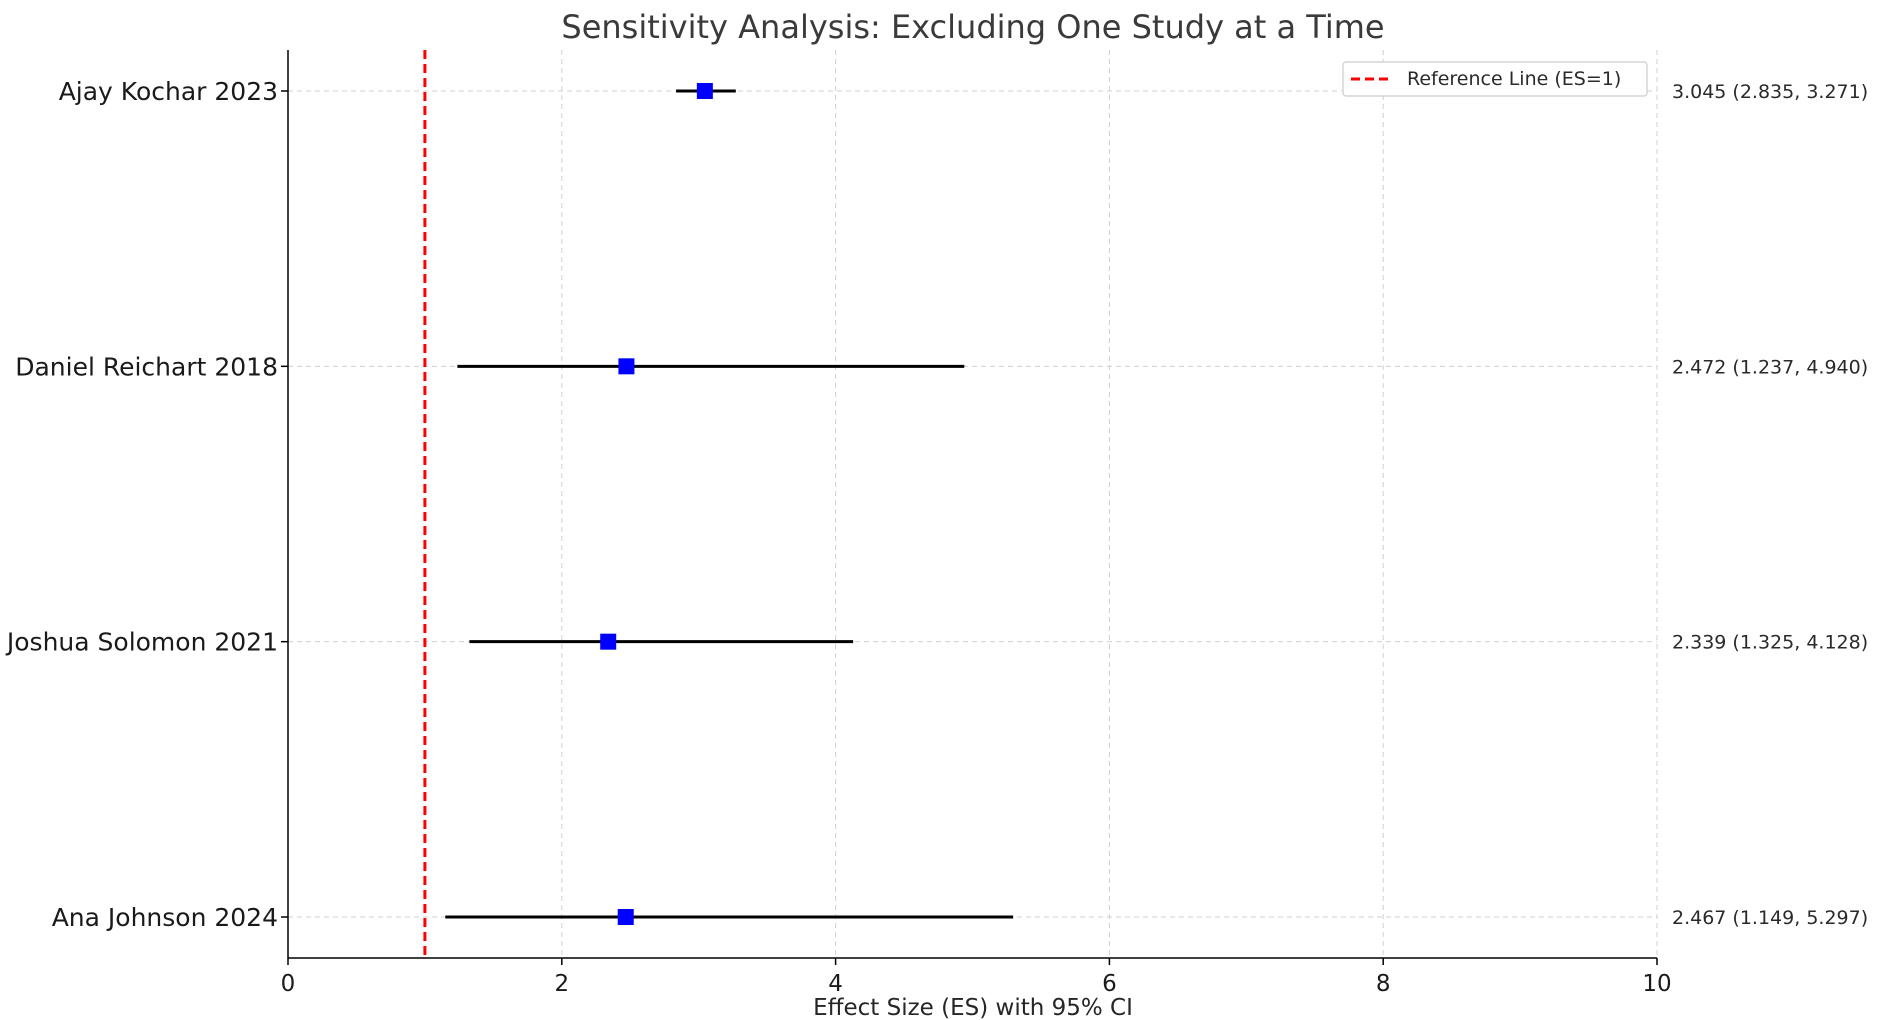 The width and height of the screenshot is (1886, 1020). I want to click on legend-box, so click(1495, 79).